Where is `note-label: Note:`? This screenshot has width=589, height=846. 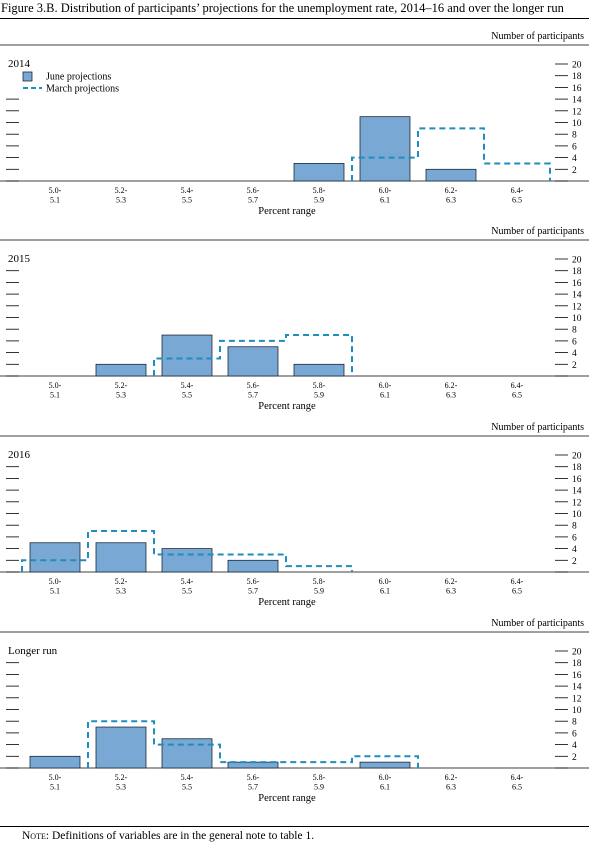 note-label: Note: is located at coordinates (36, 836).